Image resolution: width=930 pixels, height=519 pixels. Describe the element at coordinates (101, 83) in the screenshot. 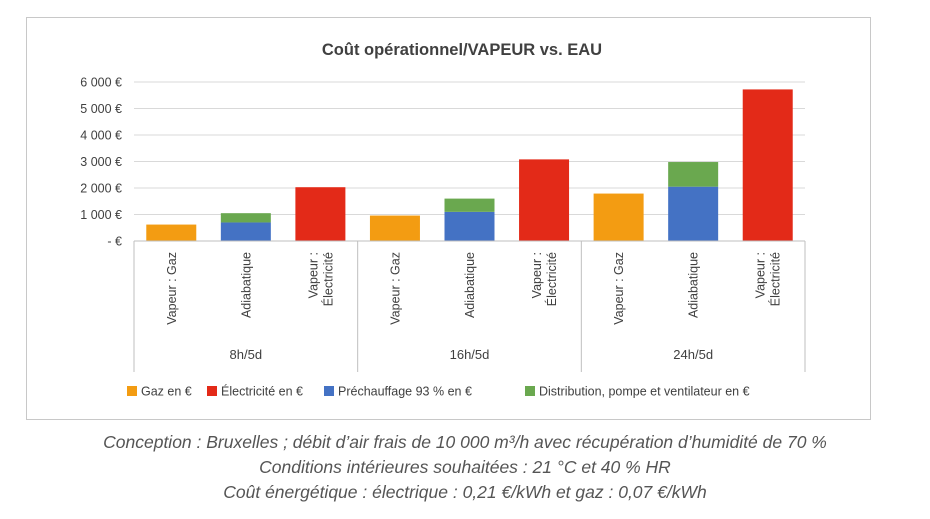

I see `y-tick-label: 6 000 €` at that location.